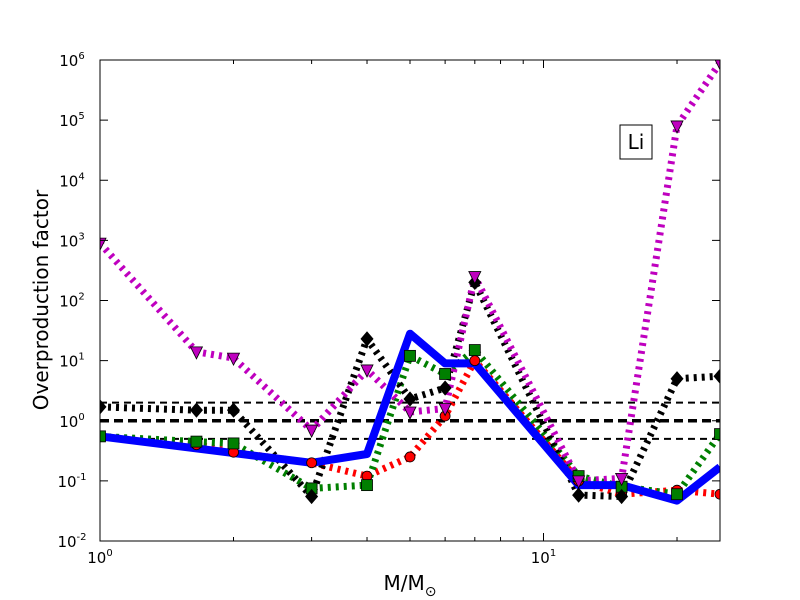  I want to click on y-tick-label-exp: 1, so click(81, 357).